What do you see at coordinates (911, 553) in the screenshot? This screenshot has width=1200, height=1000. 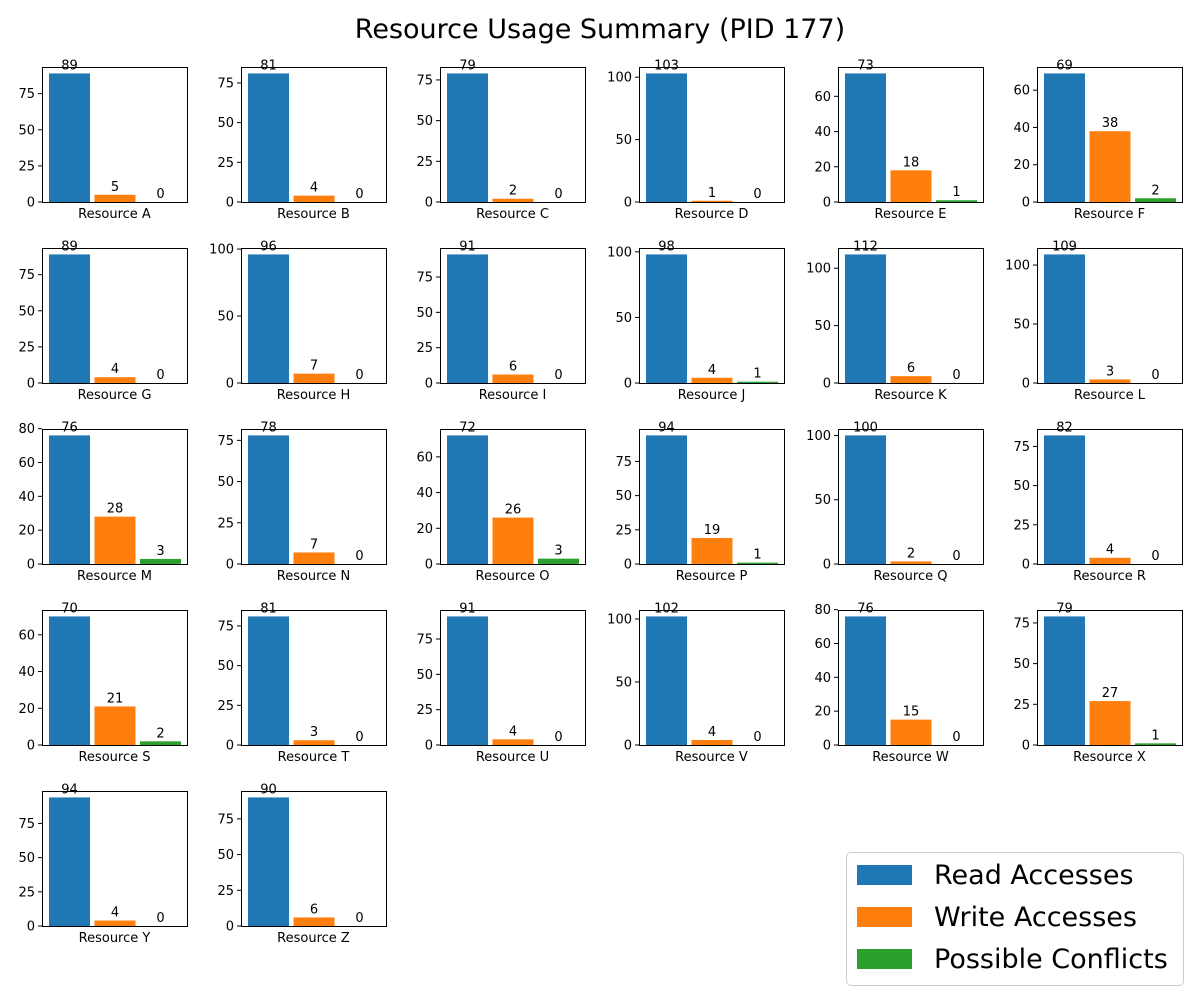 I see `data-label-write-q: 2` at bounding box center [911, 553].